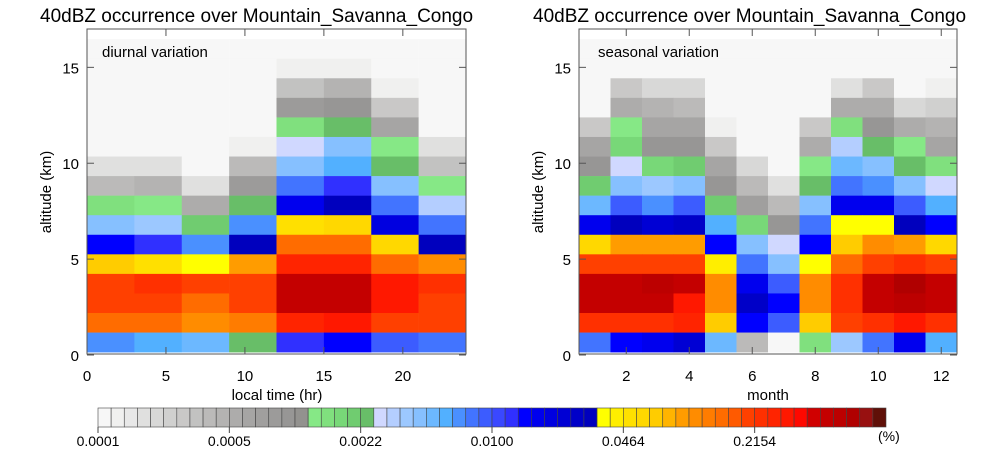 The height and width of the screenshot is (472, 983). What do you see at coordinates (567, 356) in the screenshot?
I see `y-tick-label: 0` at bounding box center [567, 356].